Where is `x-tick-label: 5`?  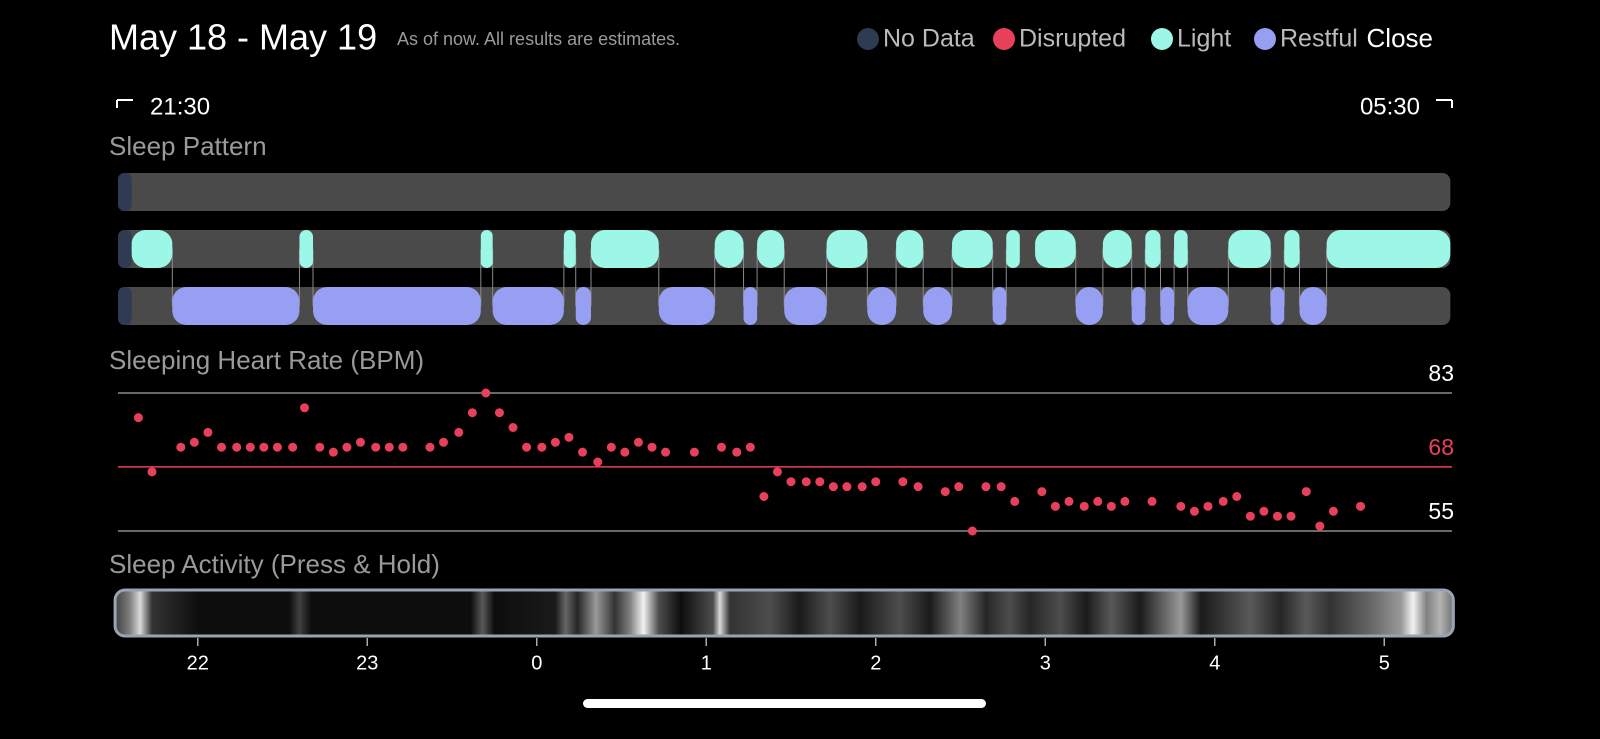 x-tick-label: 5 is located at coordinates (1384, 663).